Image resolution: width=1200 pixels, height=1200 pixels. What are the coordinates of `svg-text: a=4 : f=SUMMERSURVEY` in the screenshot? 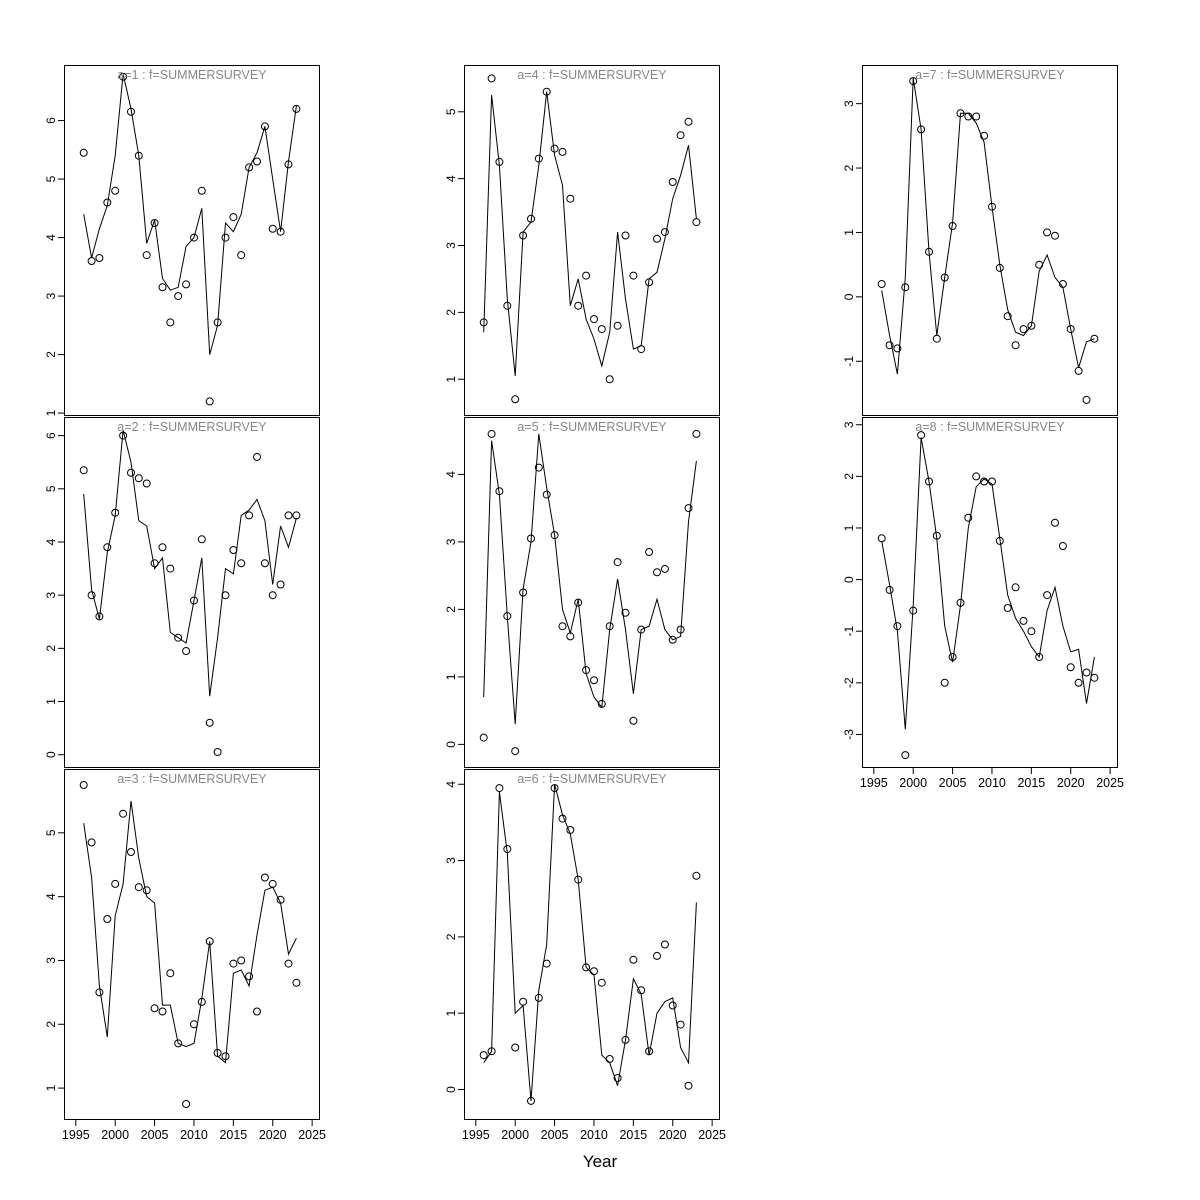 It's located at (592, 75).